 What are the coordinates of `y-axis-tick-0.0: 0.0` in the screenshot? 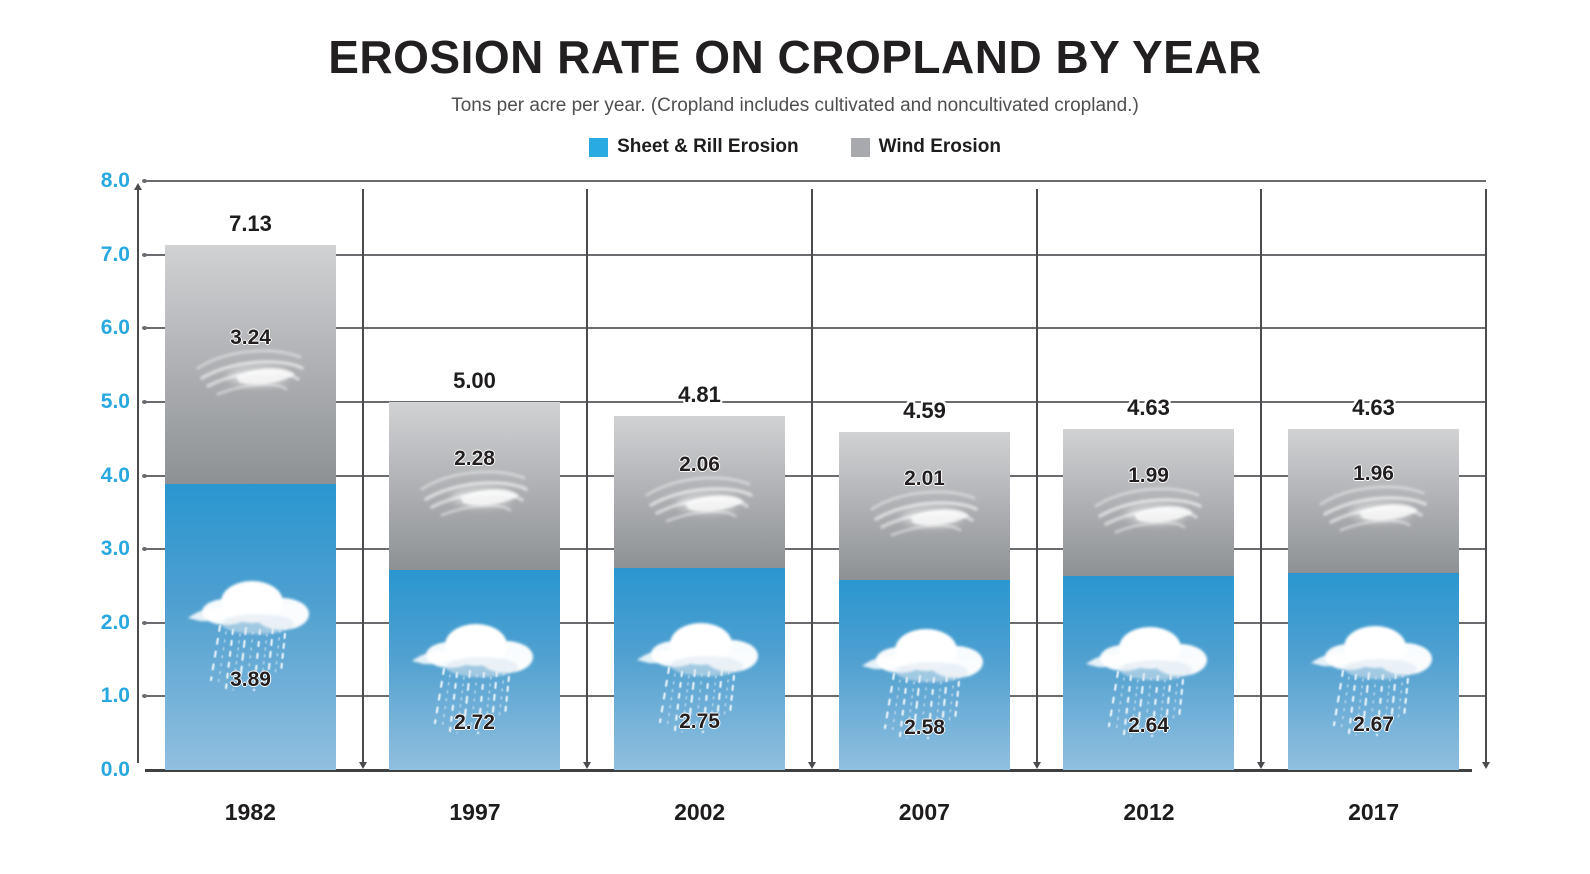 It's located at (115, 769).